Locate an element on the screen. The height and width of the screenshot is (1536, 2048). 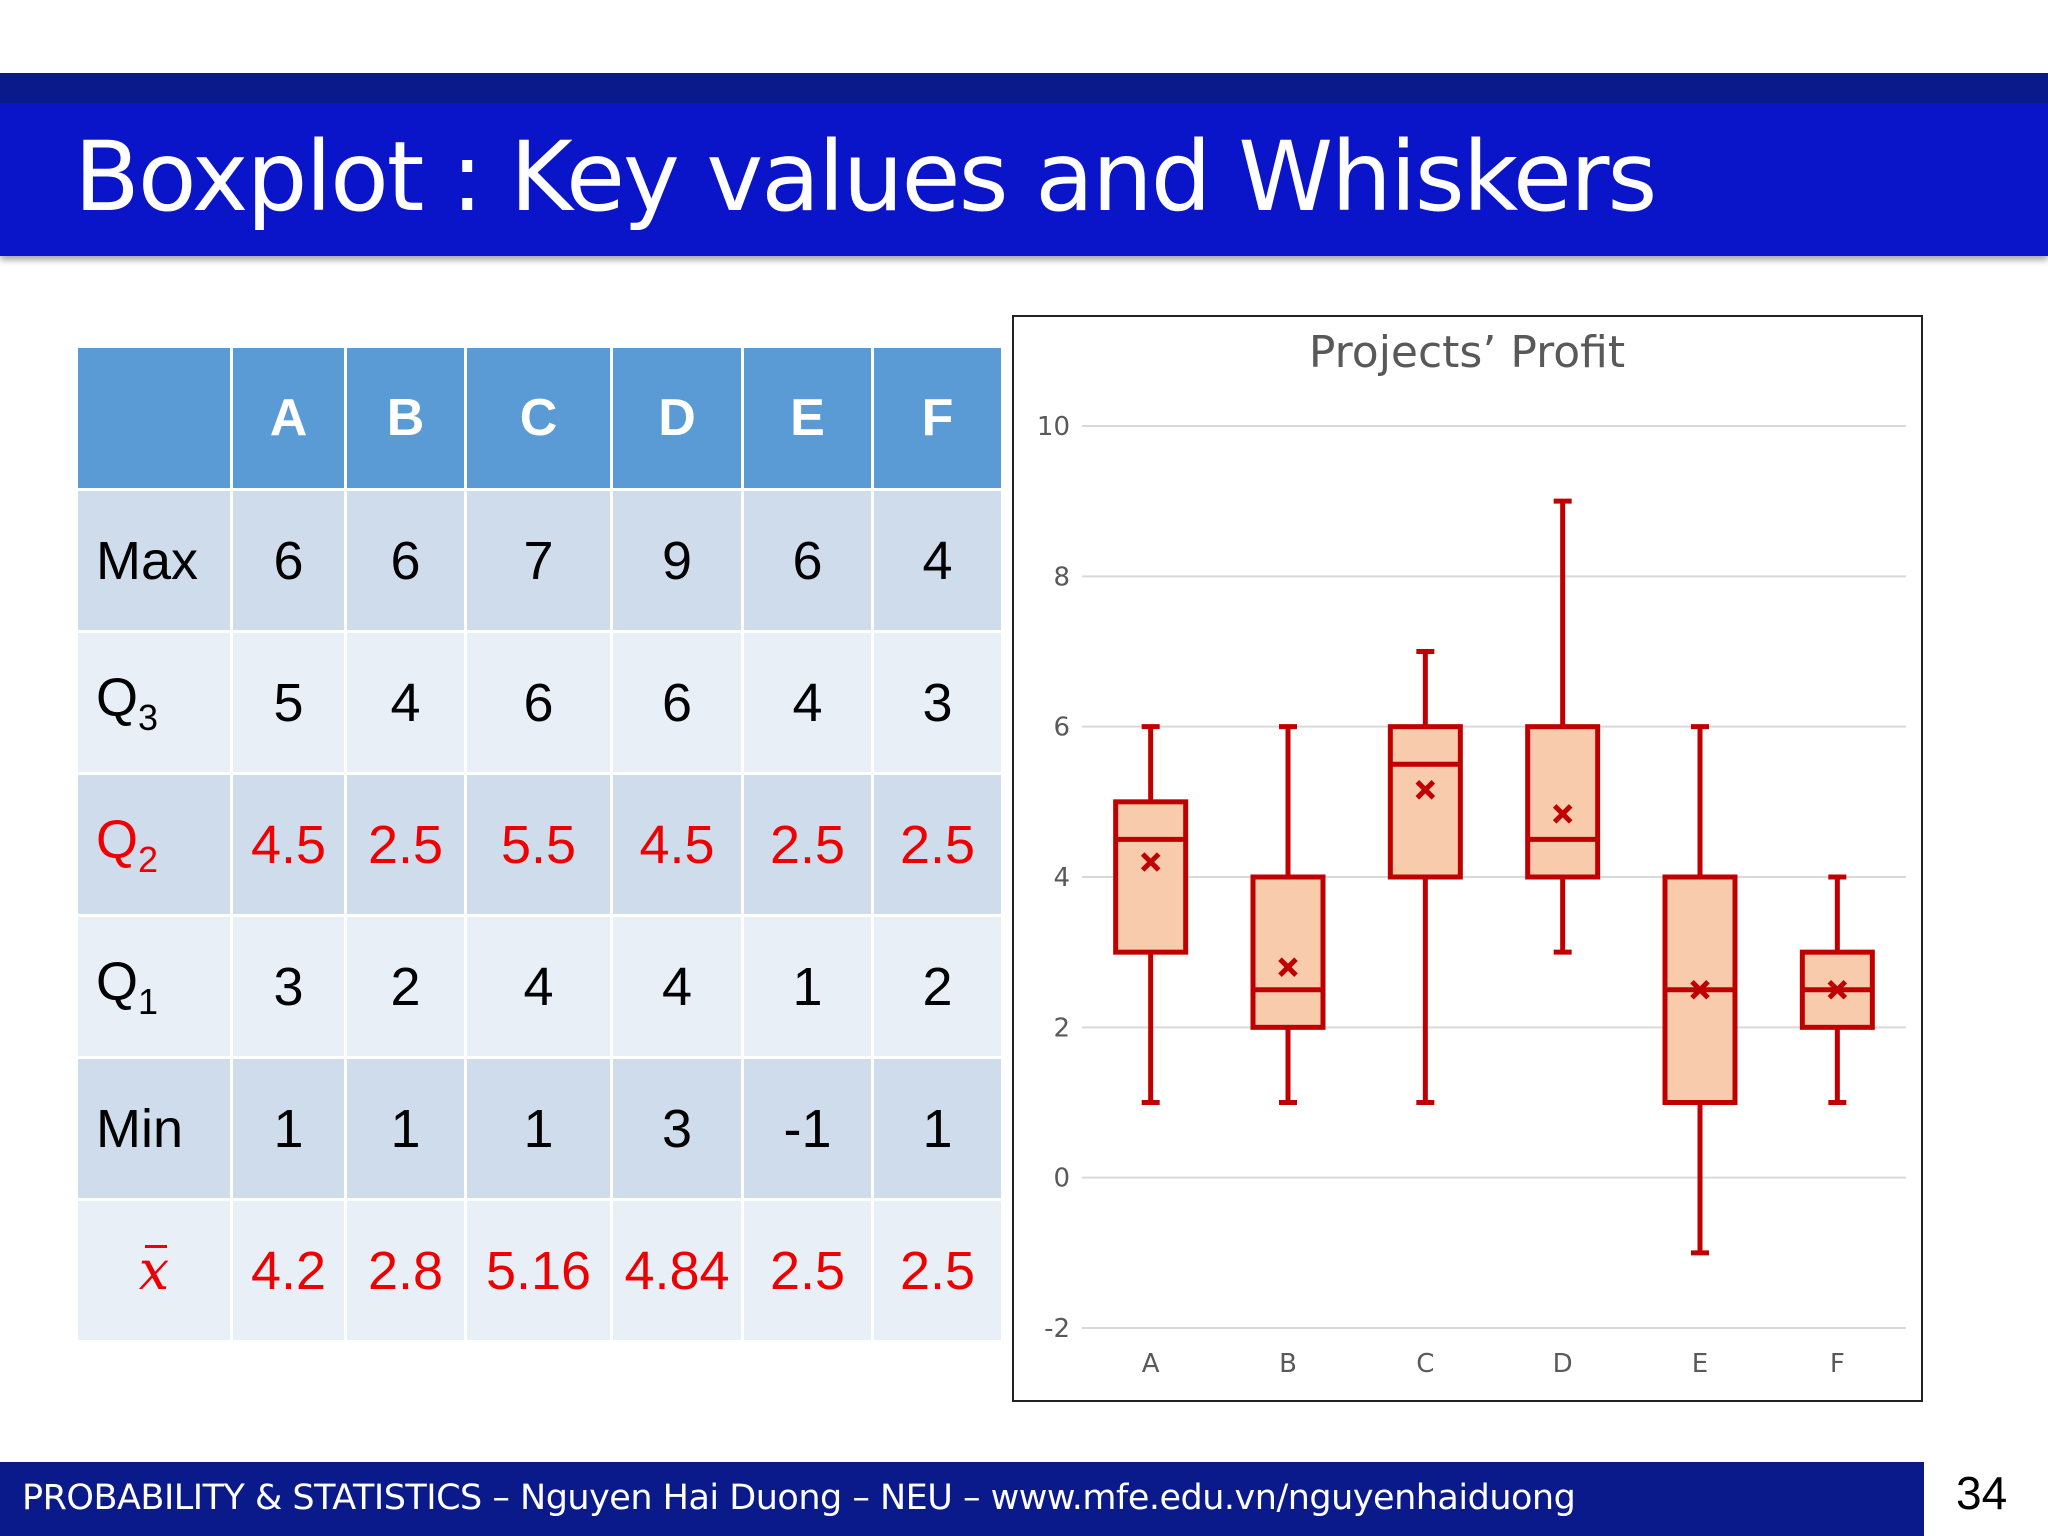
y-tick-label: -2 is located at coordinates (1057, 1329).